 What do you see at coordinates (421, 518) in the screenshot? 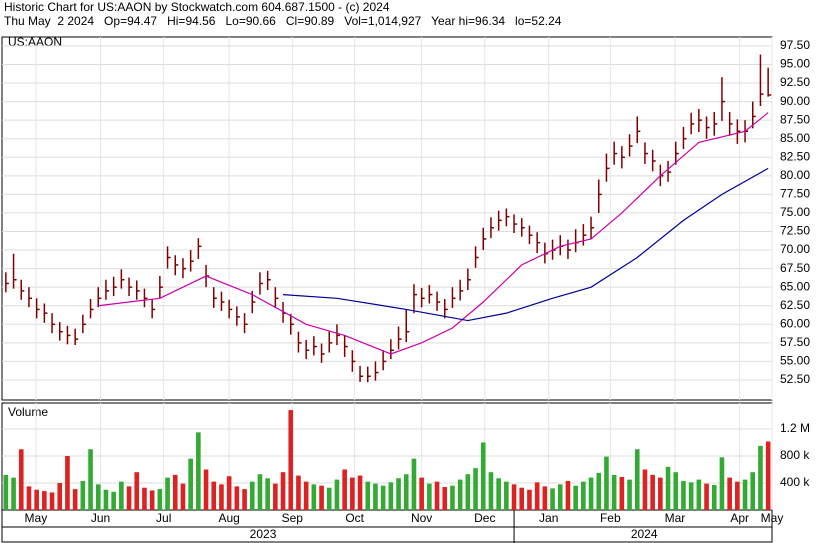
I see `x-tick-label: Nov` at bounding box center [421, 518].